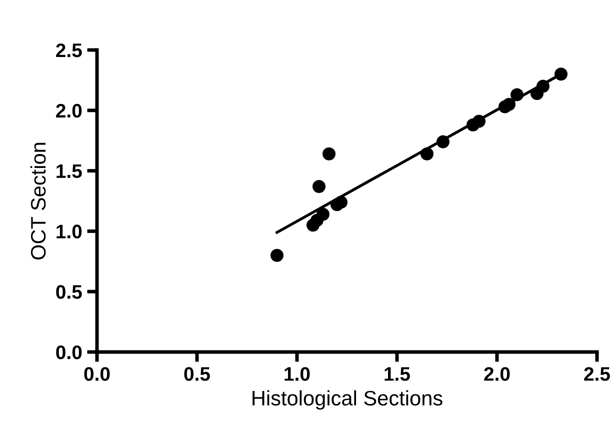 This screenshot has width=616, height=432. What do you see at coordinates (97, 374) in the screenshot?
I see `x-tick-label: 0.0` at bounding box center [97, 374].